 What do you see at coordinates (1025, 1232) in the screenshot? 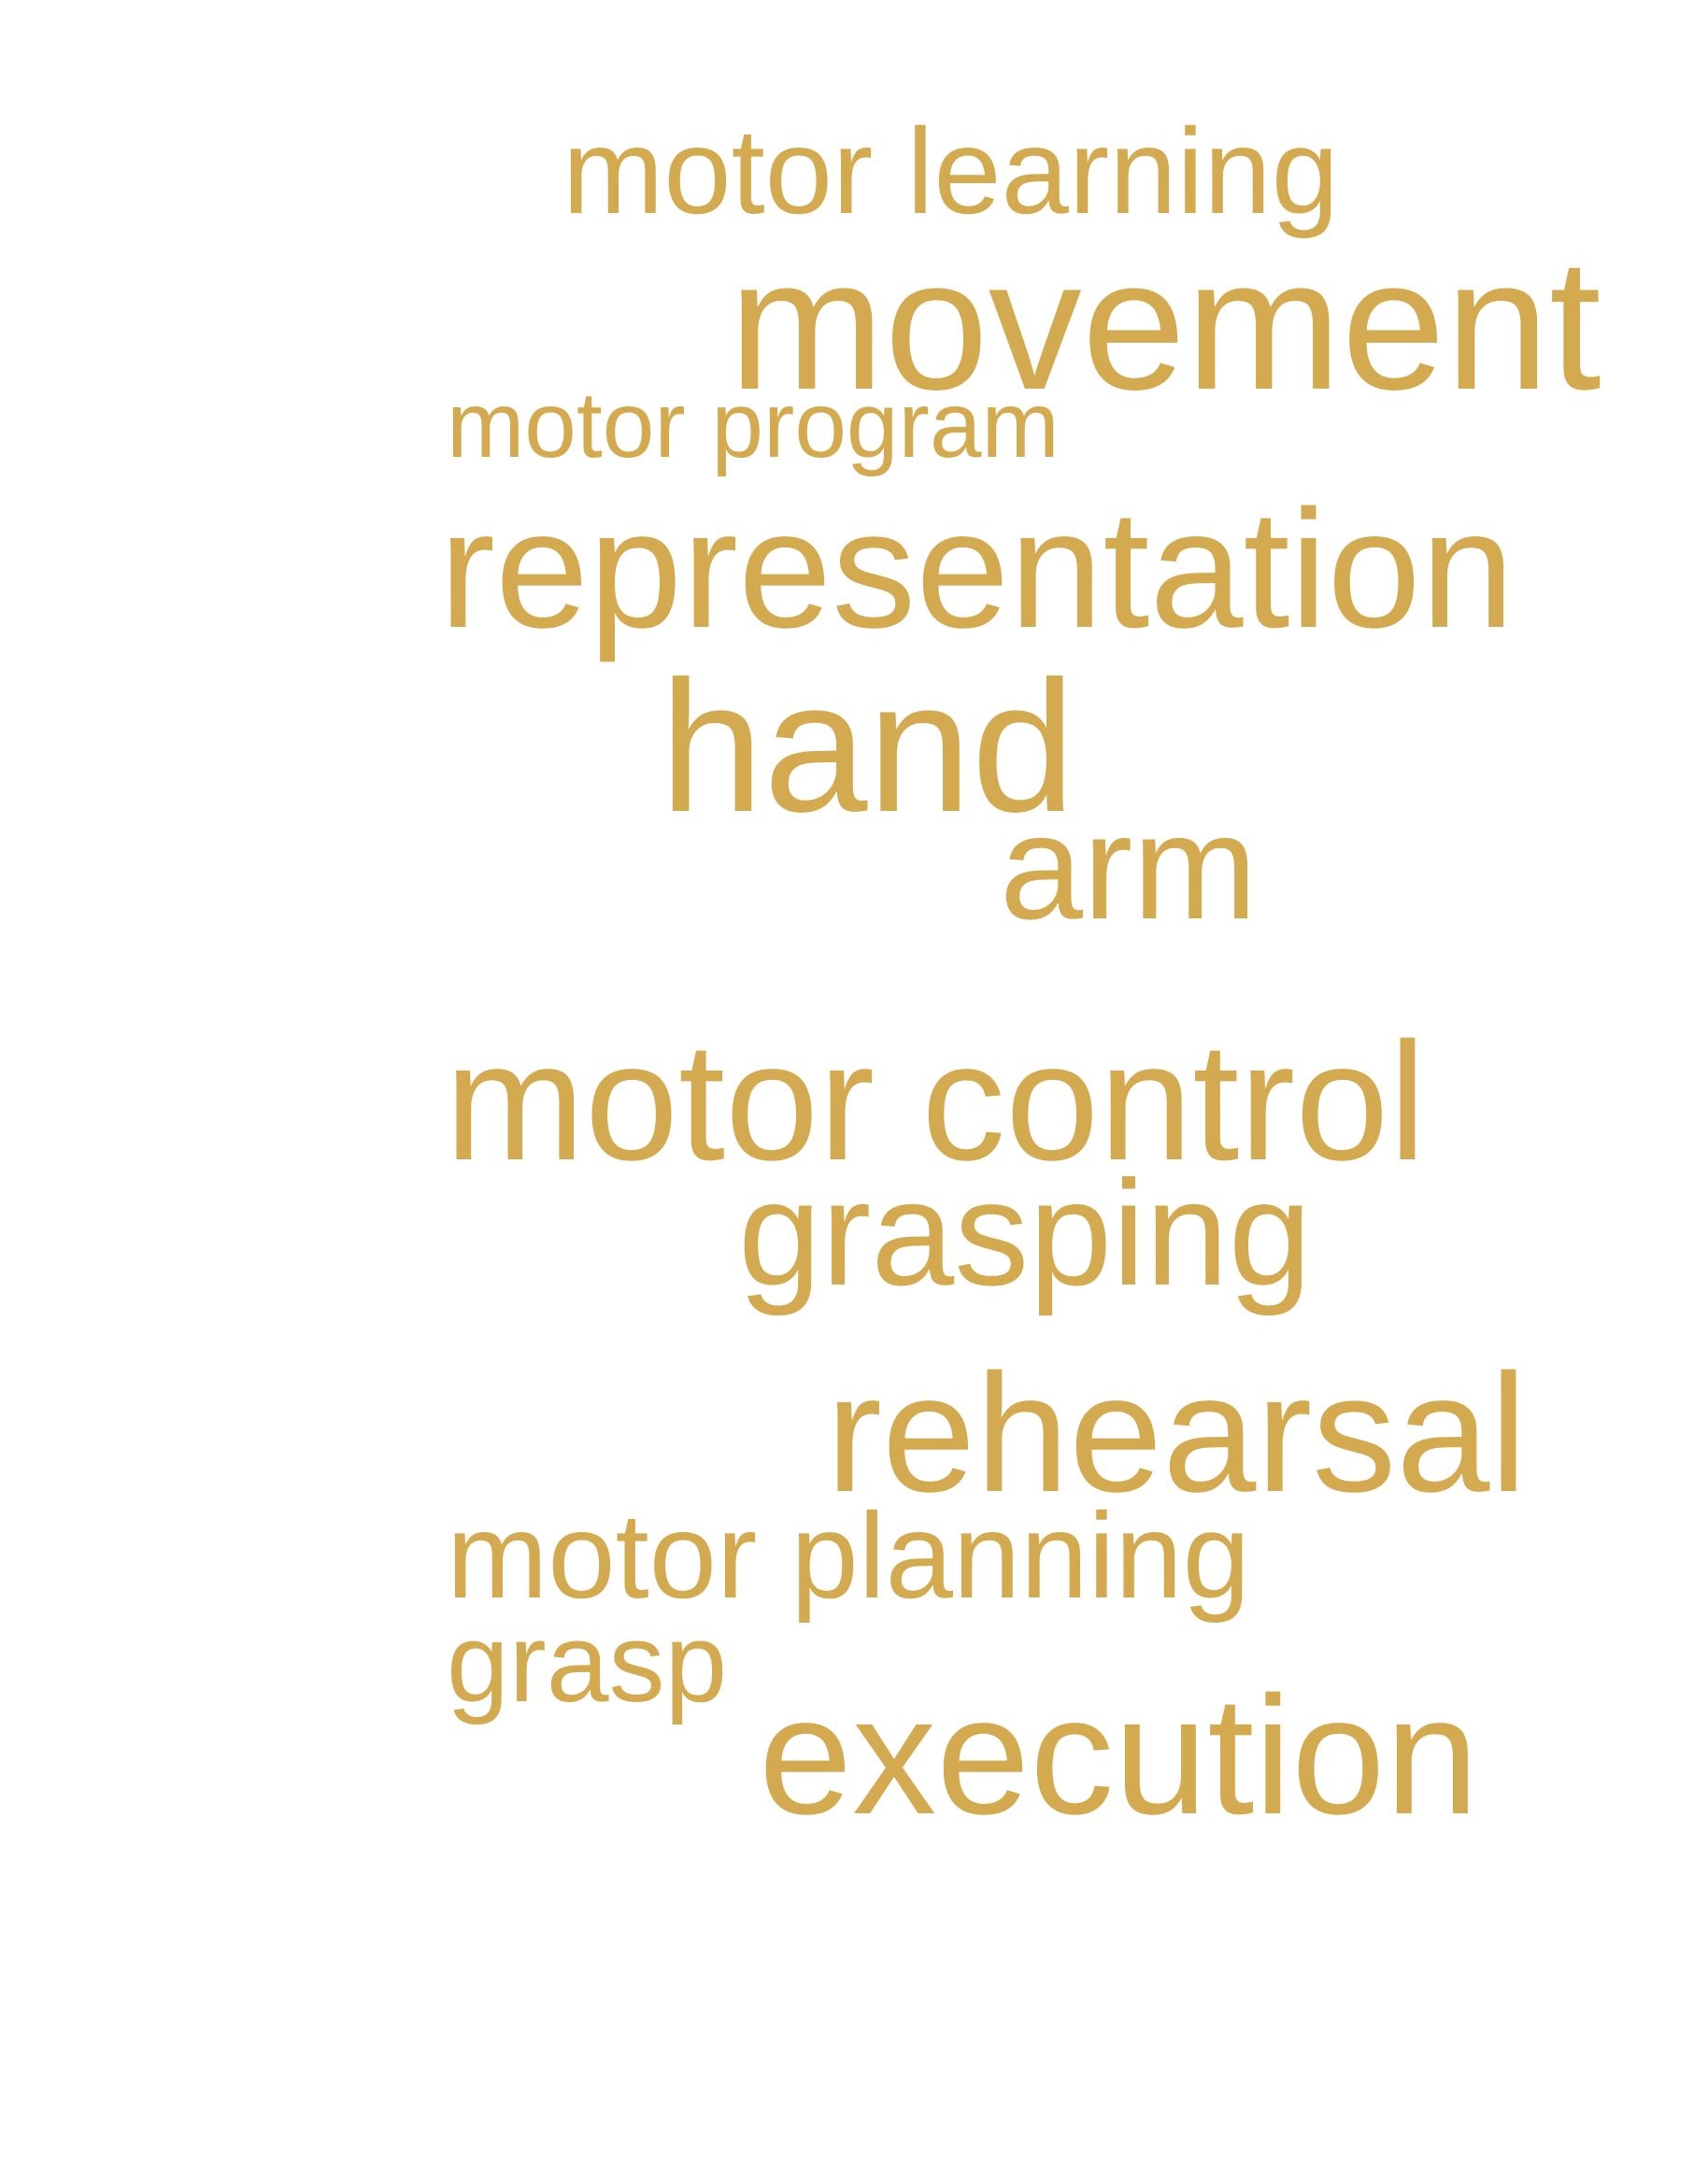
I see `word-grasping: grasping` at bounding box center [1025, 1232].